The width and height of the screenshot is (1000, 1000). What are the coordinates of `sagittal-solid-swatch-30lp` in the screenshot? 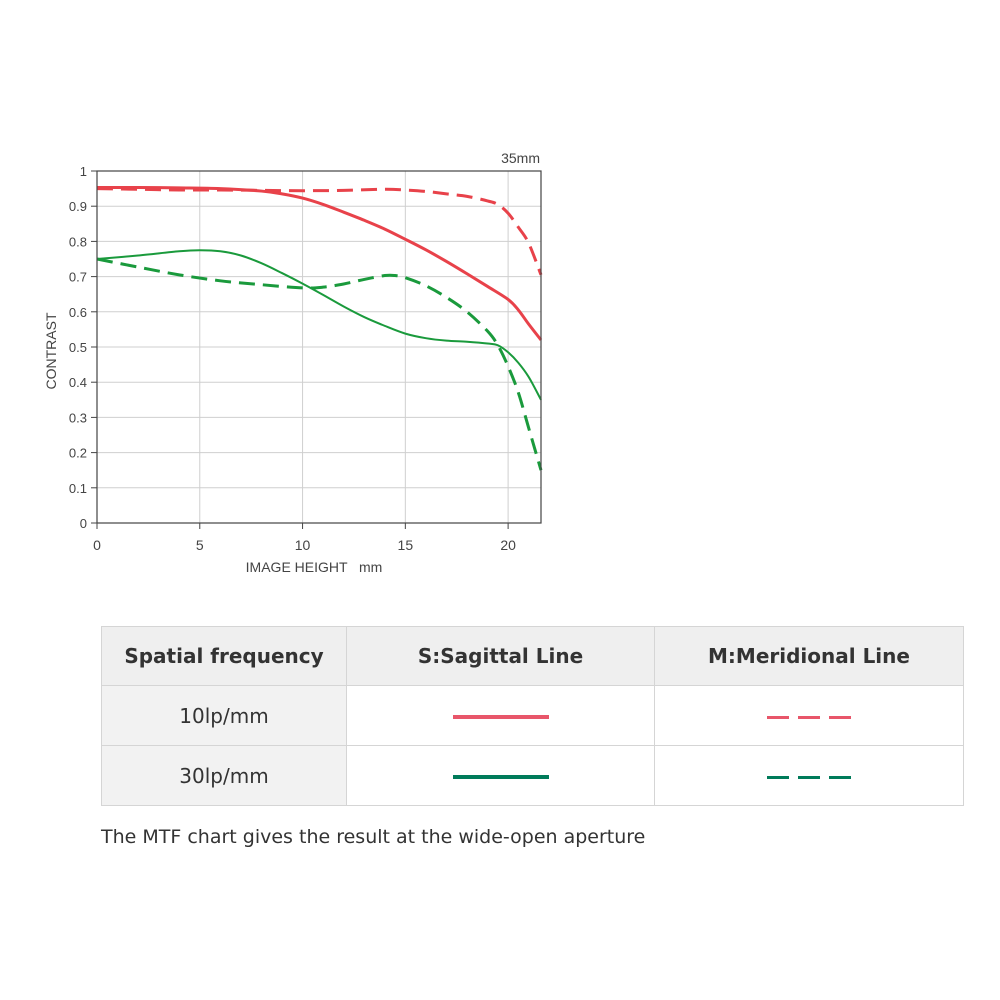 It's located at (500, 777).